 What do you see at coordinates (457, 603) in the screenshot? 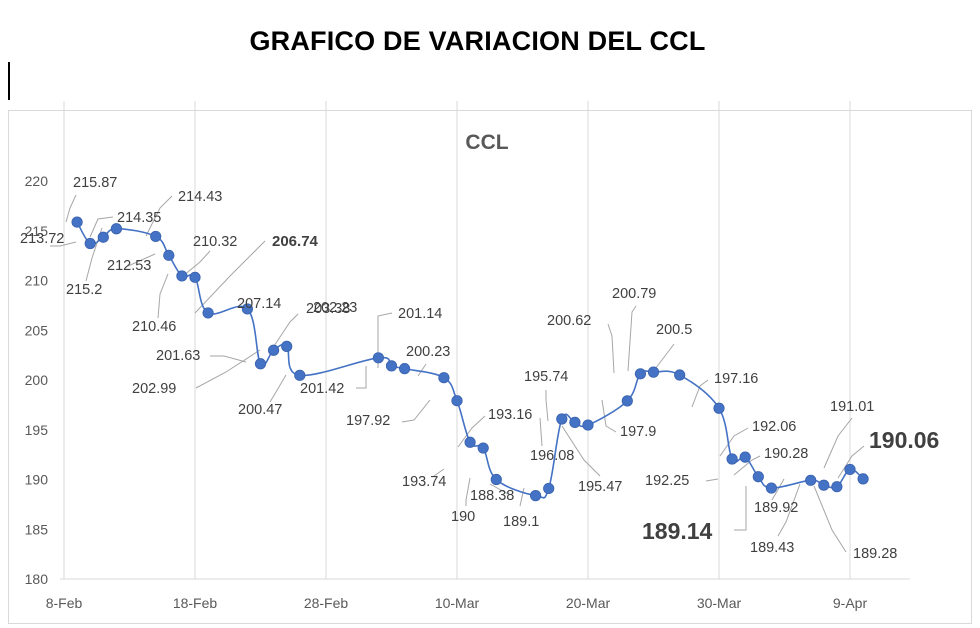
I see `x-tick-label: 10-Mar` at bounding box center [457, 603].